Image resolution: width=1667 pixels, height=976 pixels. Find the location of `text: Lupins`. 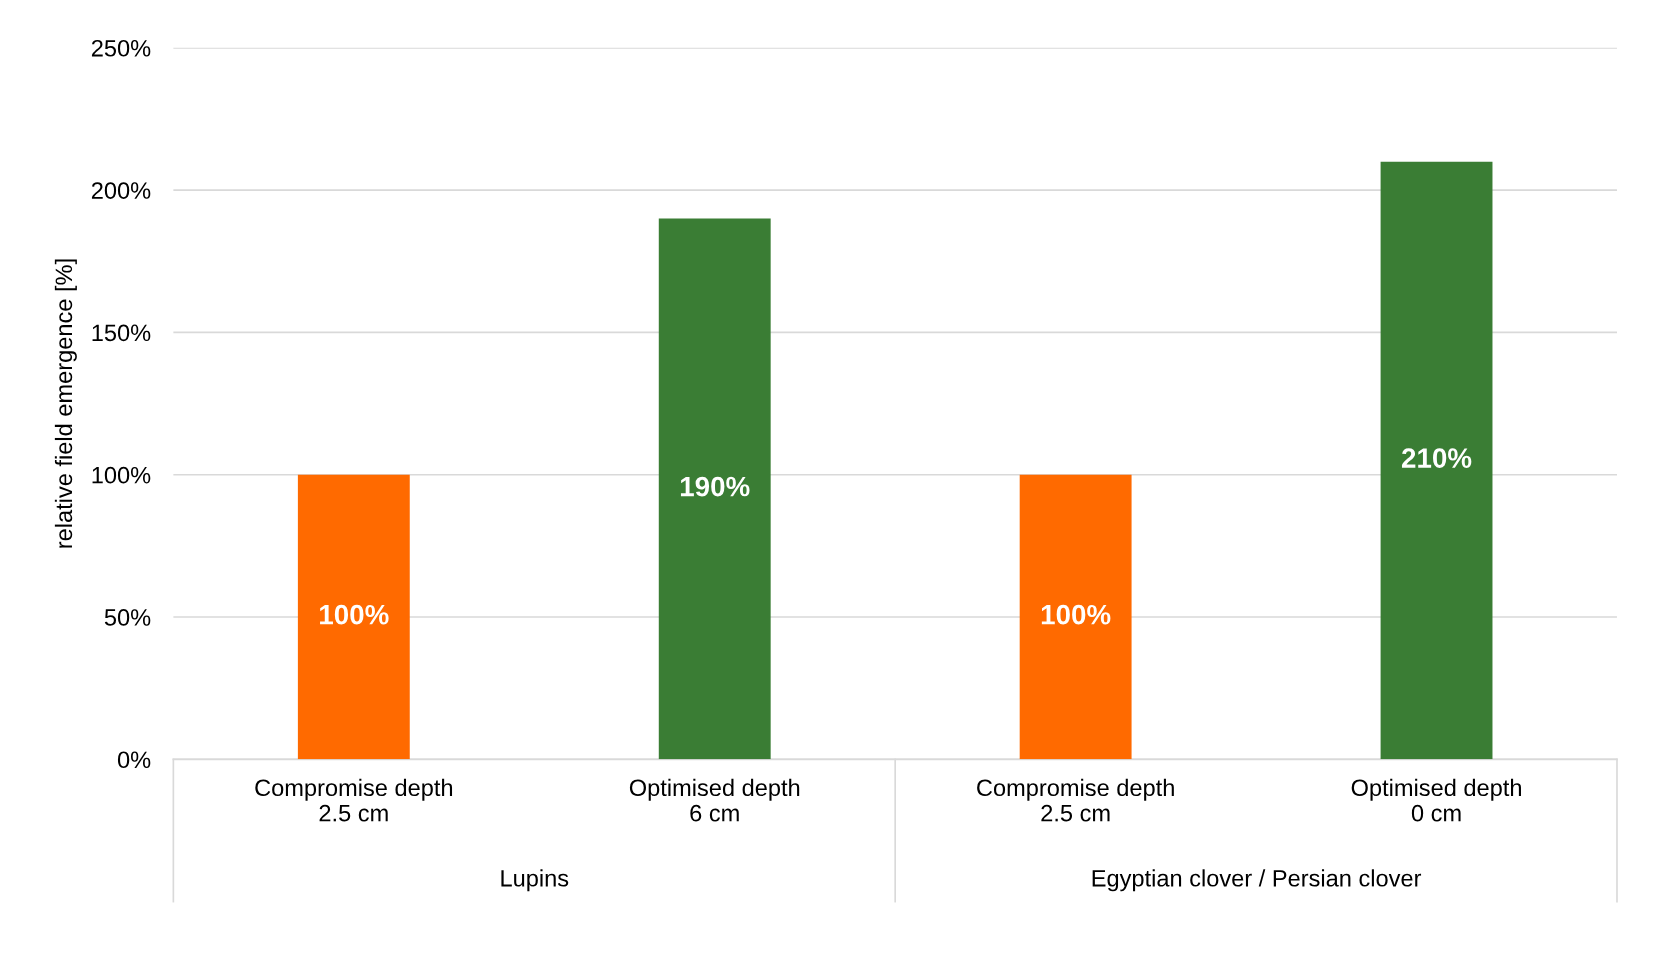

text: Lupins is located at coordinates (535, 880).